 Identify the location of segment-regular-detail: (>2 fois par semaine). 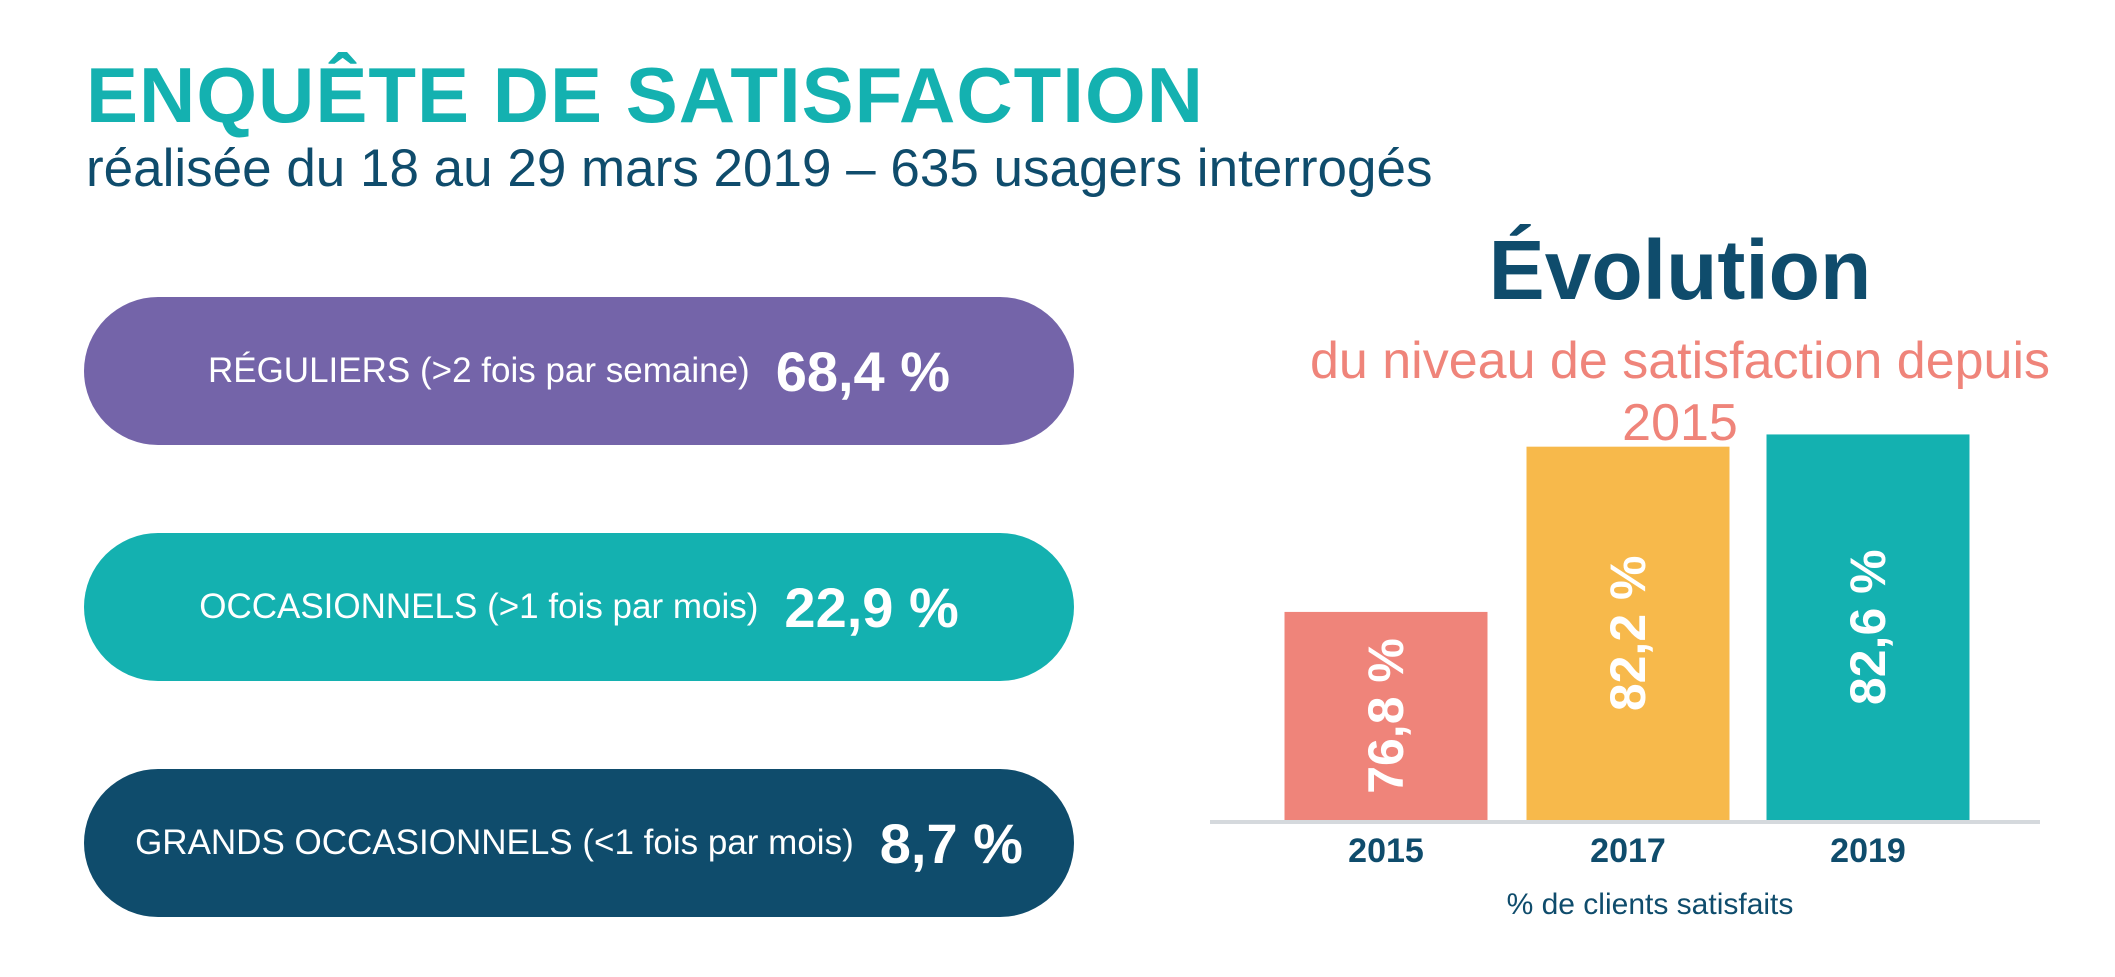
(584, 370).